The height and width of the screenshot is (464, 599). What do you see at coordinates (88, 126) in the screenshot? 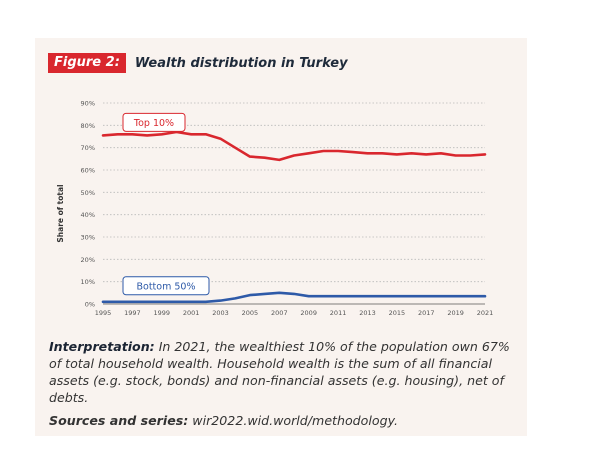
I see `y-tick-label: 80%` at bounding box center [88, 126].